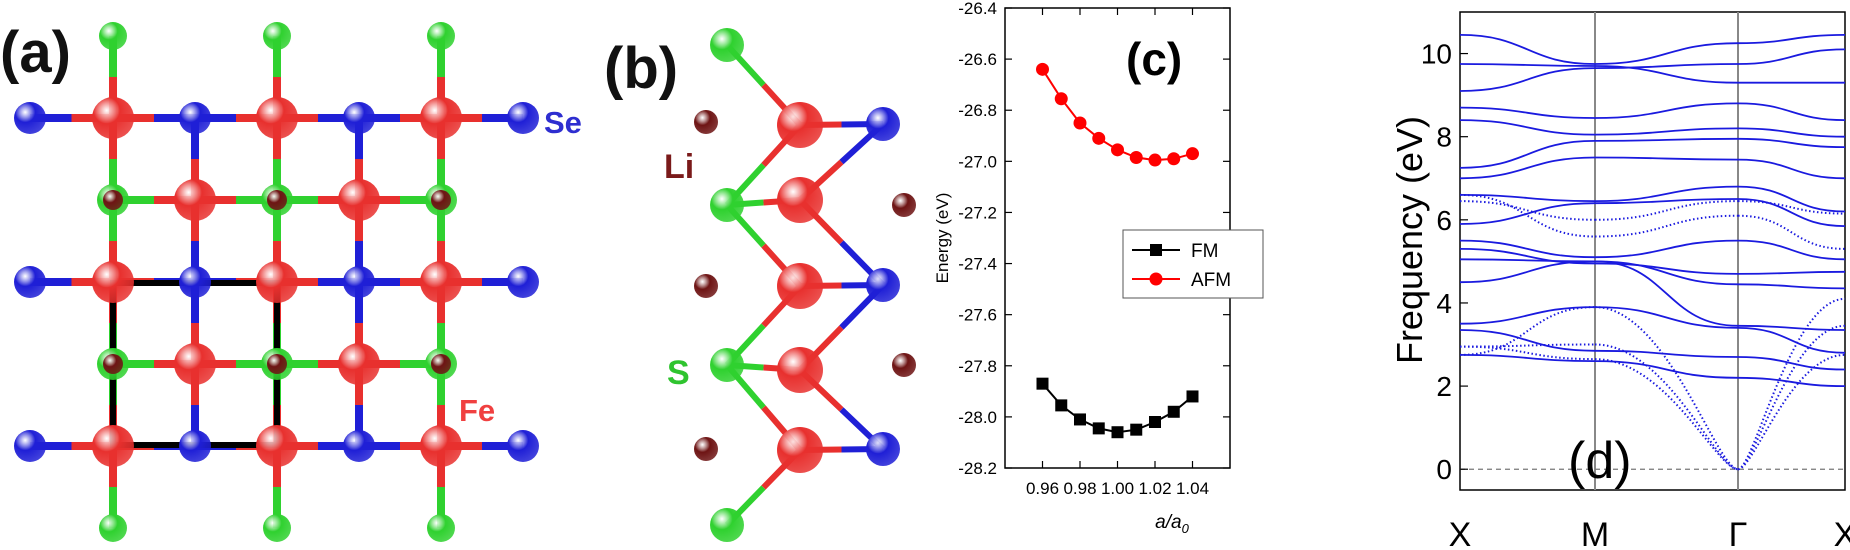  I want to click on legend-afm-marker, so click(1156, 279).